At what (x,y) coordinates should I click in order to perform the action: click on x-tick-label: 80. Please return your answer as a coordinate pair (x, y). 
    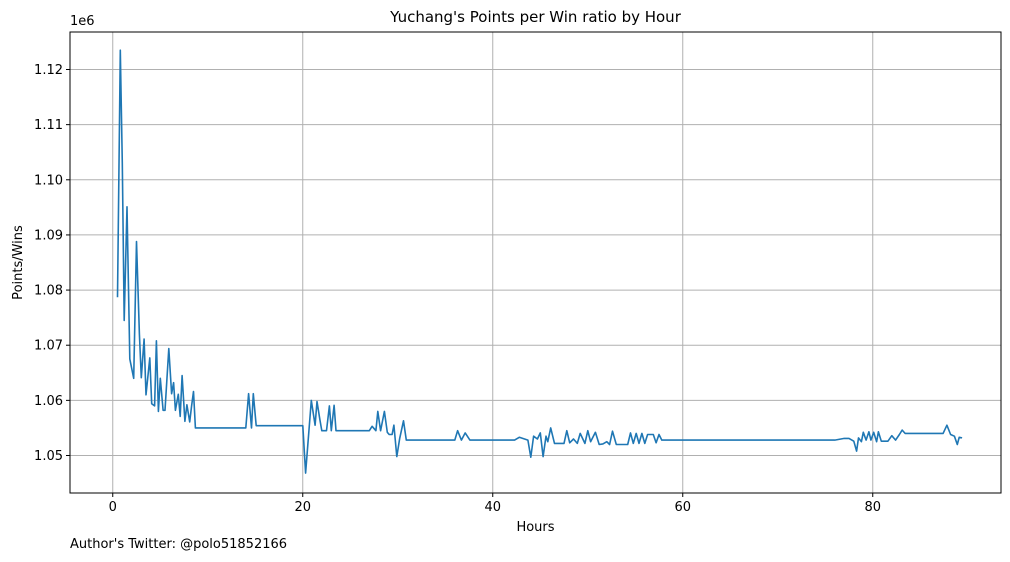
    Looking at the image, I should click on (872, 507).